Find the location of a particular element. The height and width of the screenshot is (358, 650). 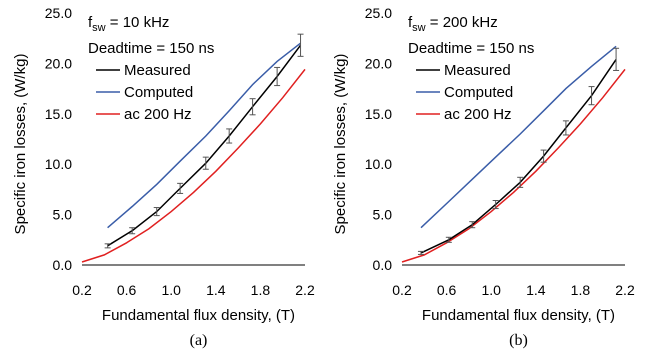

switching-frequency-label: fsw = 10 kHz is located at coordinates (128, 24).